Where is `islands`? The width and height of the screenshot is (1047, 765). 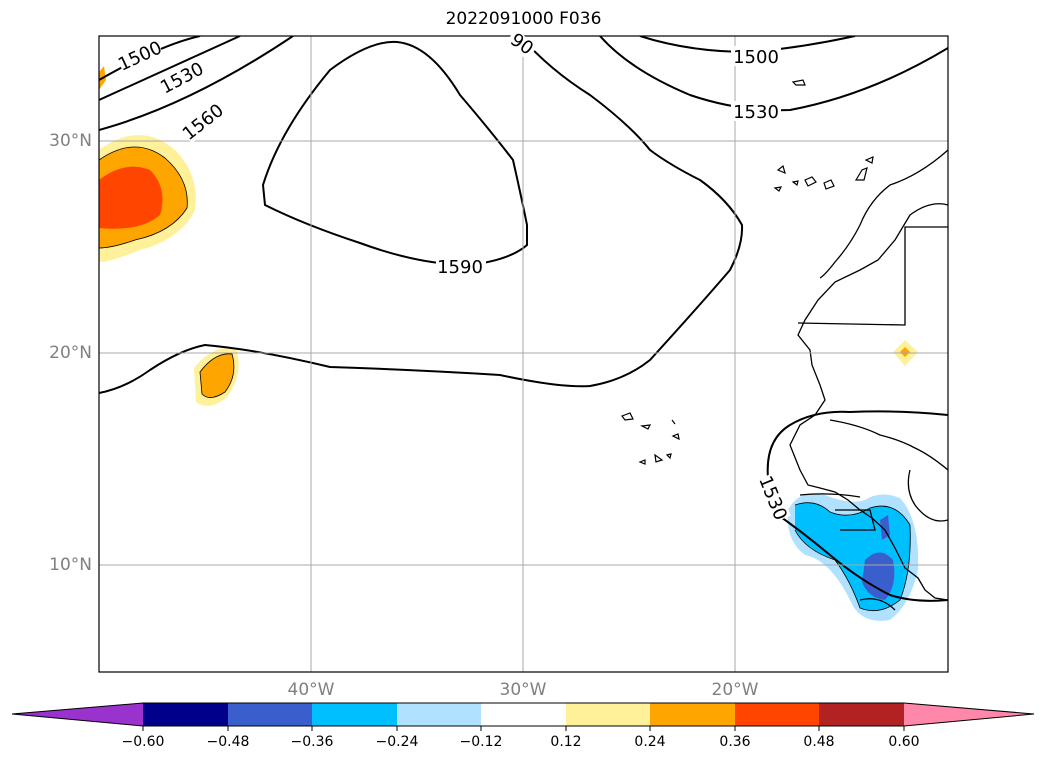 islands is located at coordinates (747, 272).